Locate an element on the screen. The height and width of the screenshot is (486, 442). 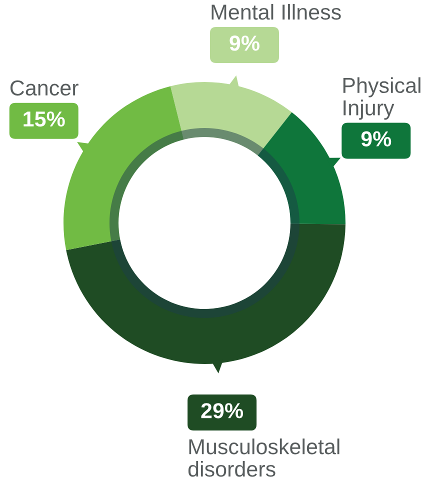
data-label: 15% is located at coordinates (44, 119).